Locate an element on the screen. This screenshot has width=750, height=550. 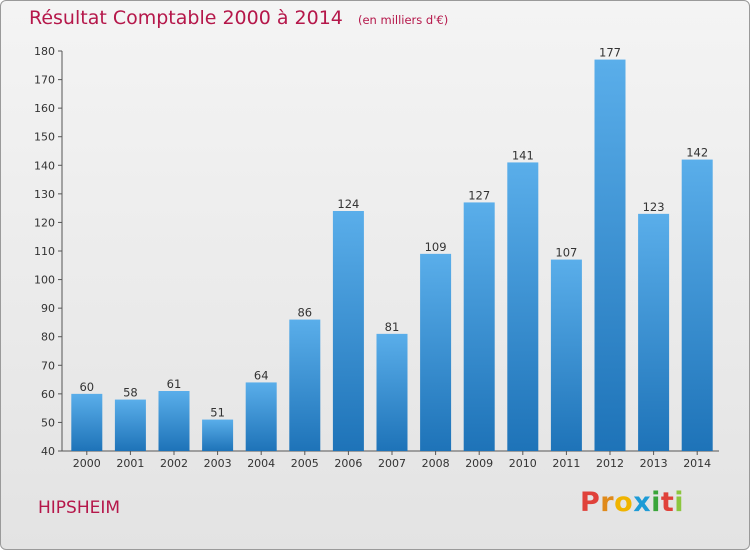
y-tick-label: 150 is located at coordinates (44, 137).